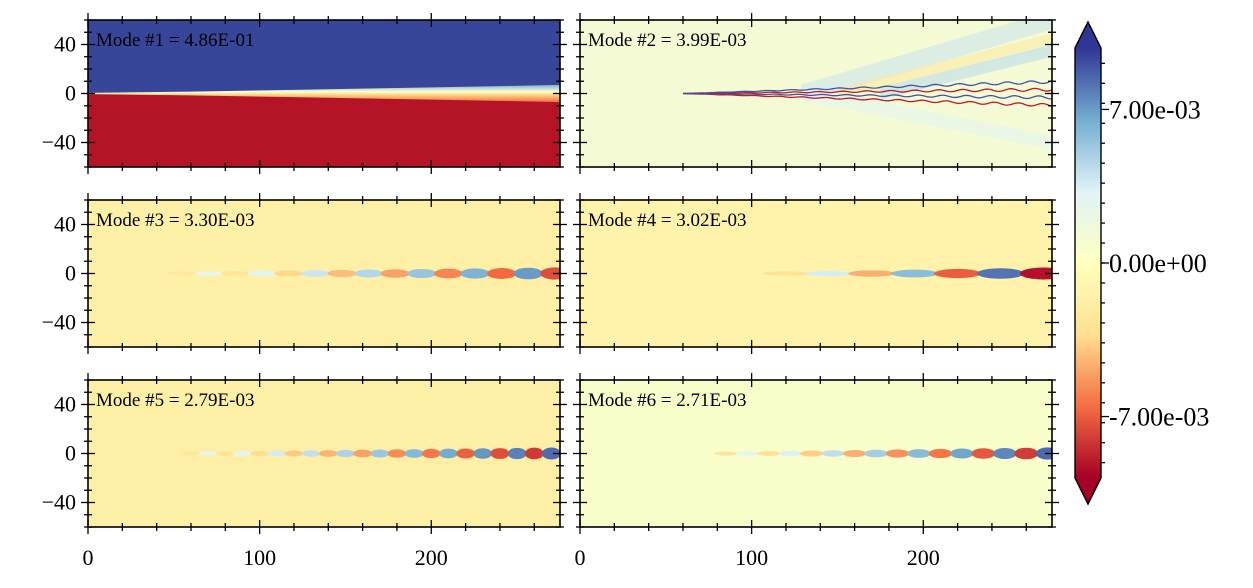  What do you see at coordinates (324, 57) in the screenshot?
I see `panel-1-positive-region` at bounding box center [324, 57].